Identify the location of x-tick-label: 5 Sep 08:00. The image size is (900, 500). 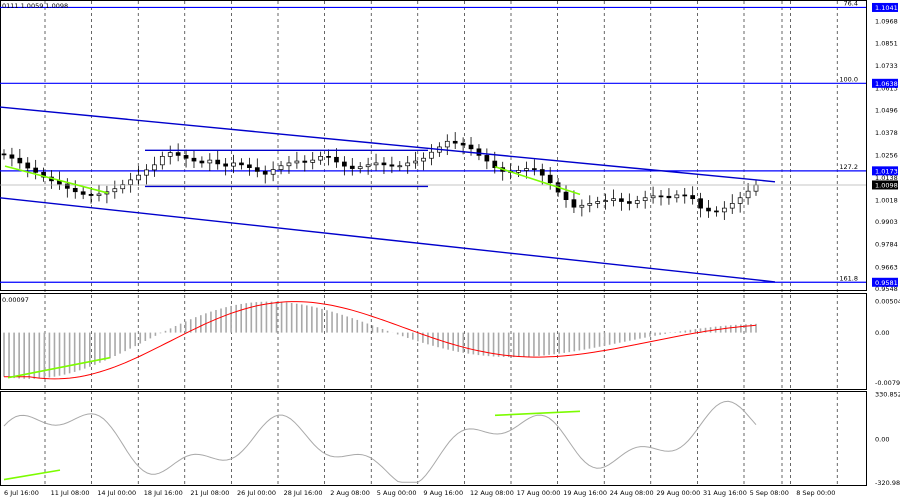
(769, 493).